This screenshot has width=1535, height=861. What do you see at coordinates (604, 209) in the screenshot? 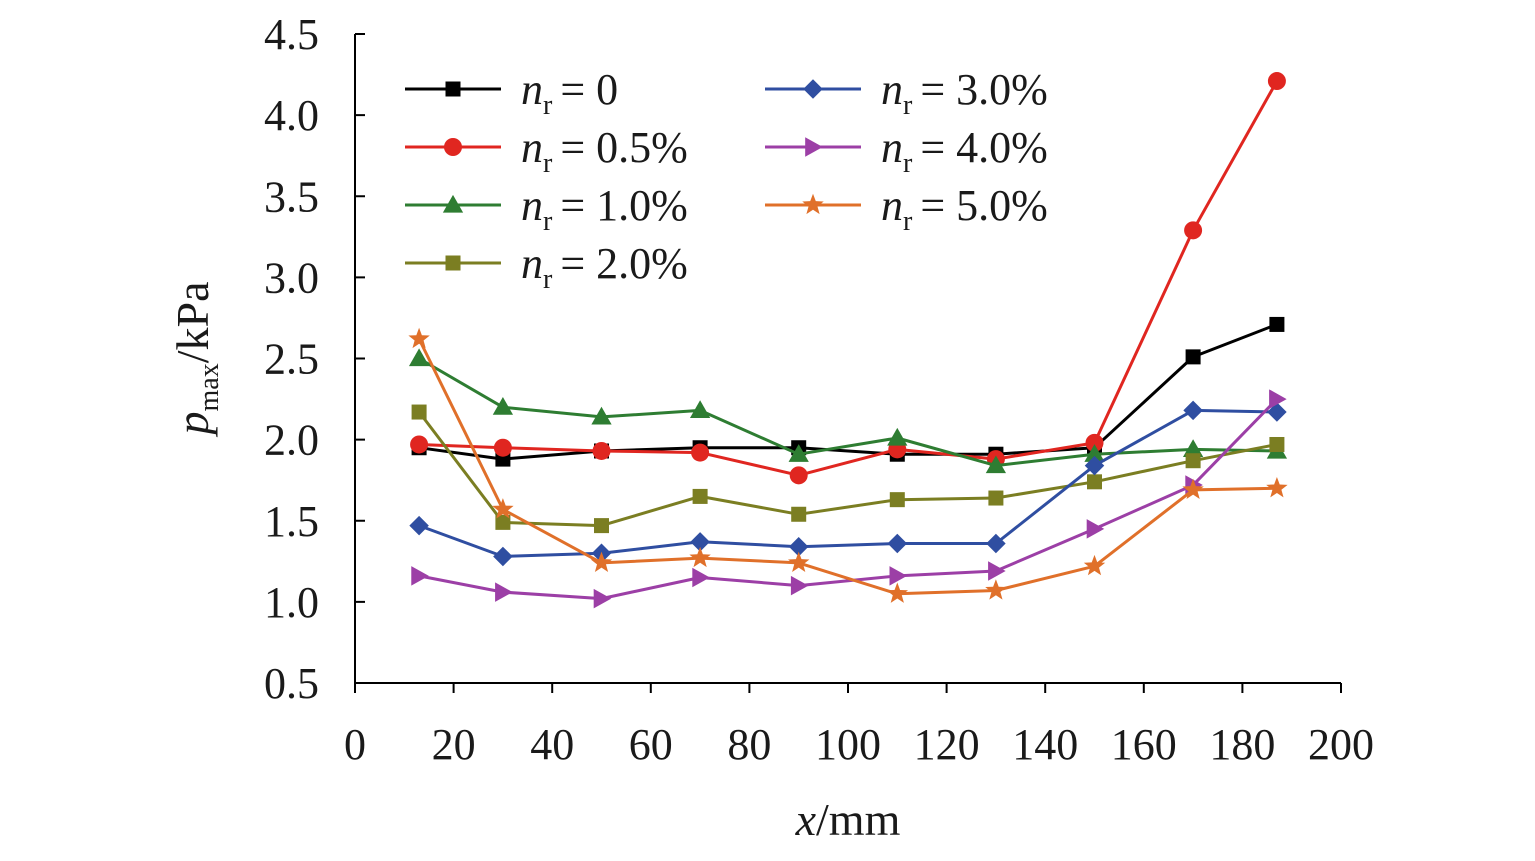
I see `legend-label: nr = 1.0%` at bounding box center [604, 209].